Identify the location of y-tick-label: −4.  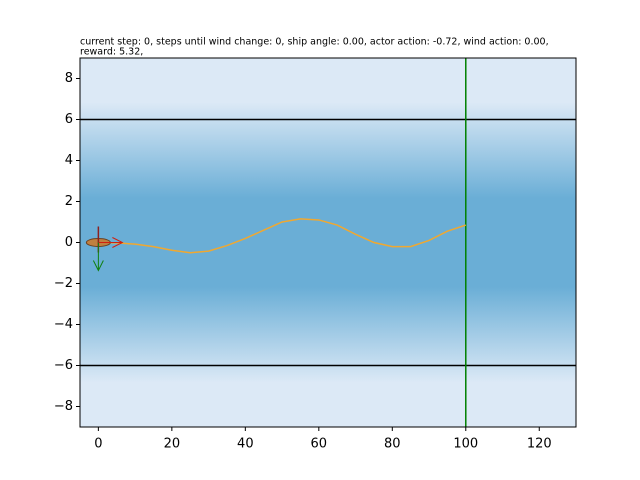
(63, 324).